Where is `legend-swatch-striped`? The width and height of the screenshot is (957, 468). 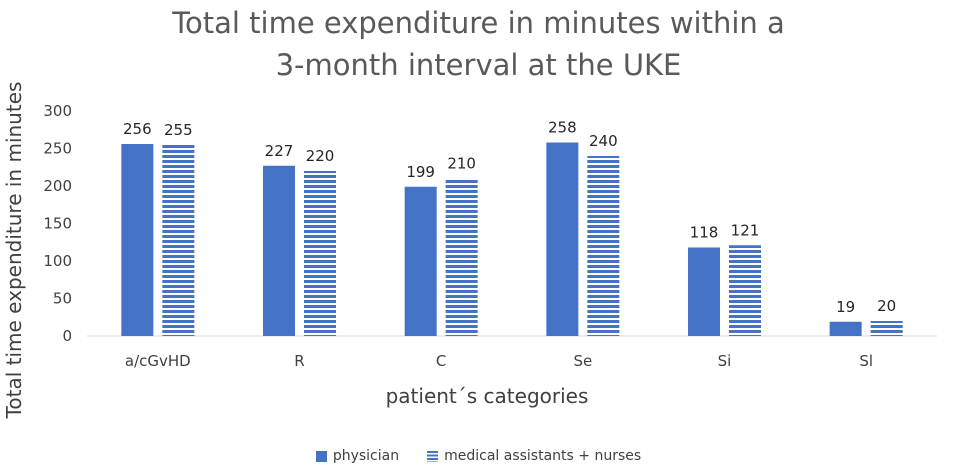 legend-swatch-striped is located at coordinates (433, 456).